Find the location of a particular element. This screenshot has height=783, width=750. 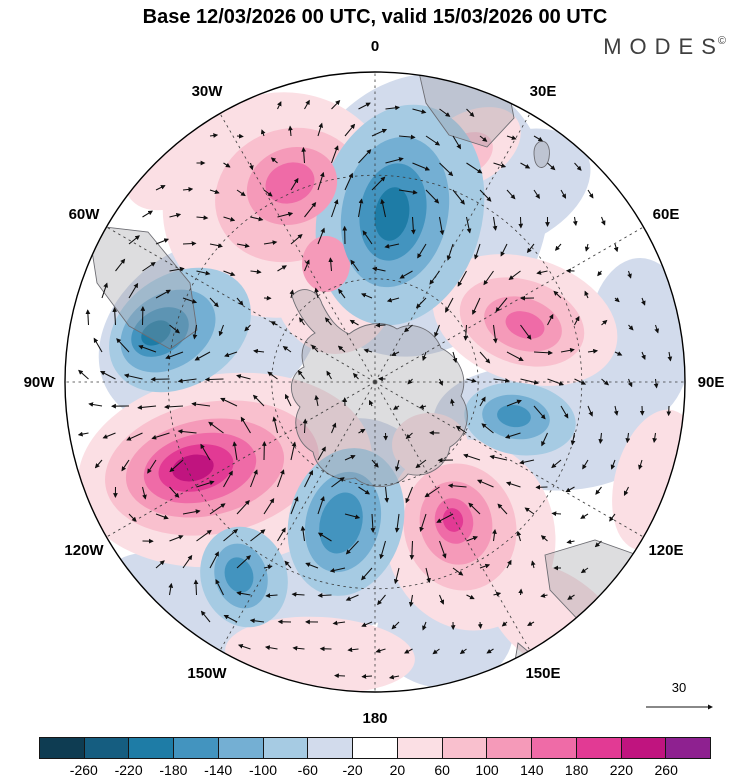

land-madagascar is located at coordinates (541, 154).